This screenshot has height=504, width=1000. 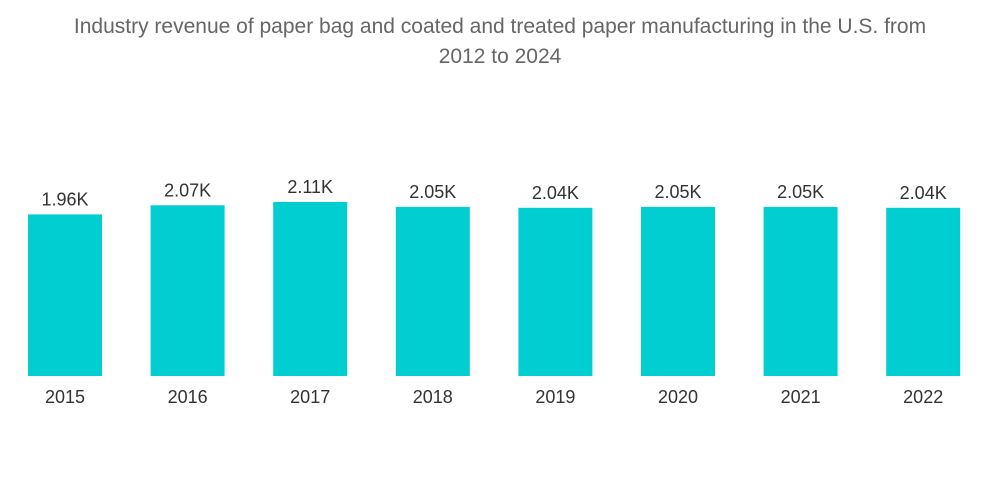 What do you see at coordinates (677, 192) in the screenshot?
I see `data-label-2020: 2.05K` at bounding box center [677, 192].